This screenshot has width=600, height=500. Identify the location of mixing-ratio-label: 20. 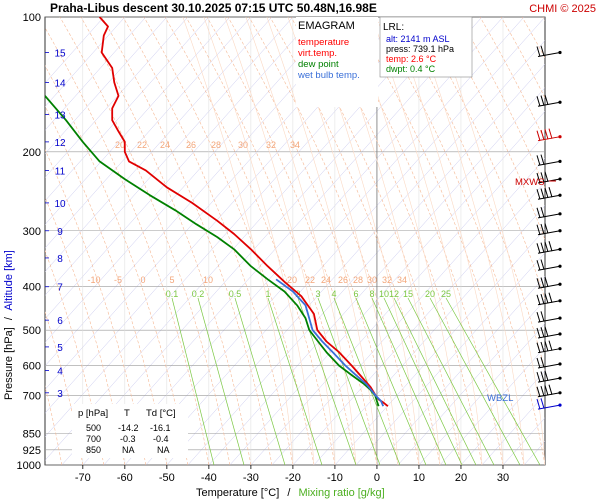
(430, 294).